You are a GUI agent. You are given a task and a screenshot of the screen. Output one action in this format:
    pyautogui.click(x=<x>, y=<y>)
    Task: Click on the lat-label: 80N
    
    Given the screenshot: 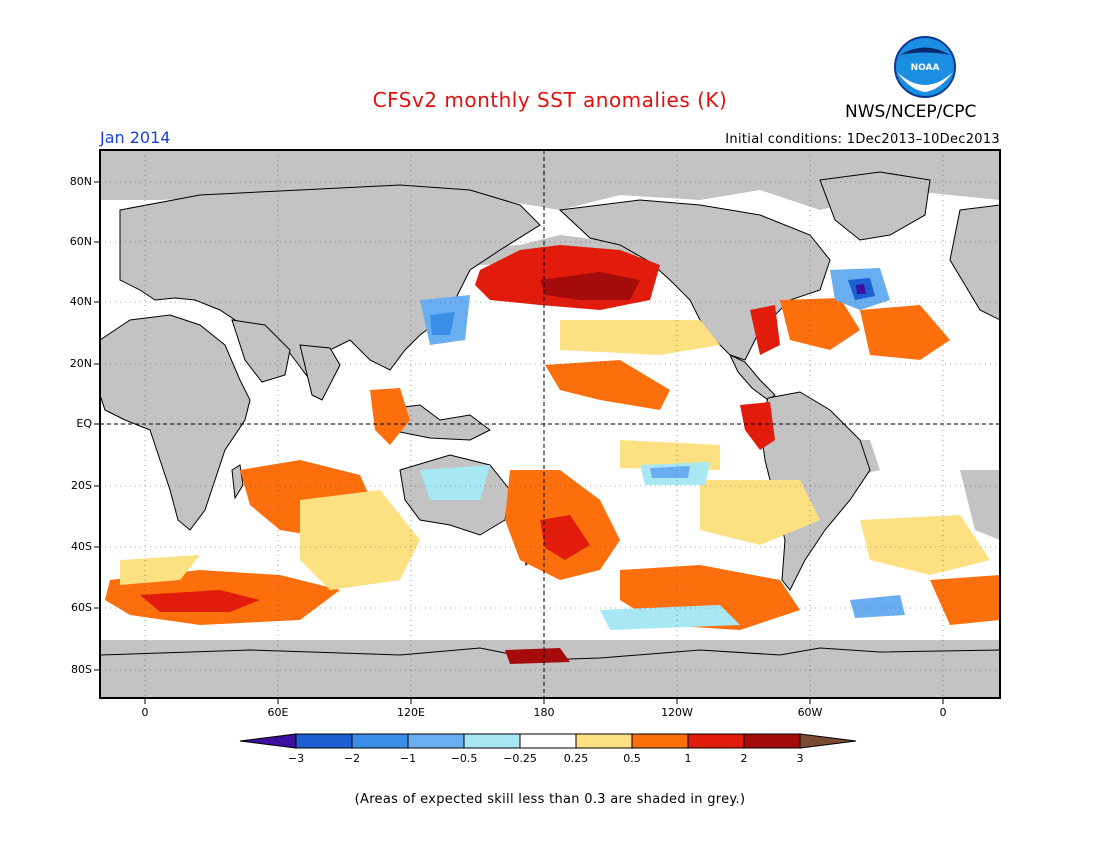 What is the action you would take?
    pyautogui.click(x=80, y=181)
    